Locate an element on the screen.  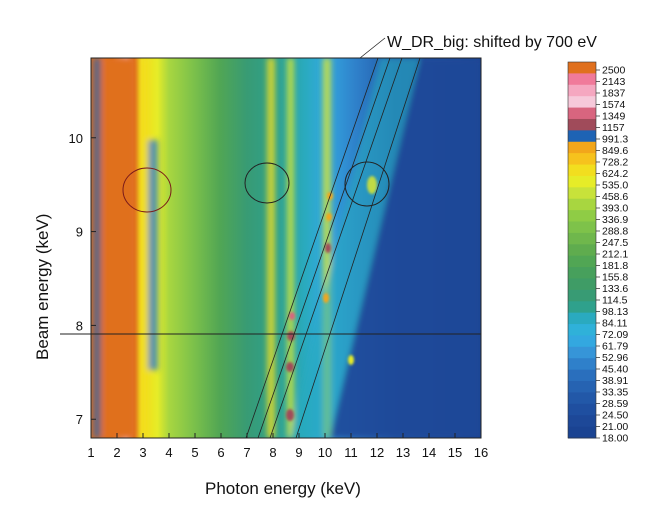
colorbar-label: 458.6 is located at coordinates (615, 197).